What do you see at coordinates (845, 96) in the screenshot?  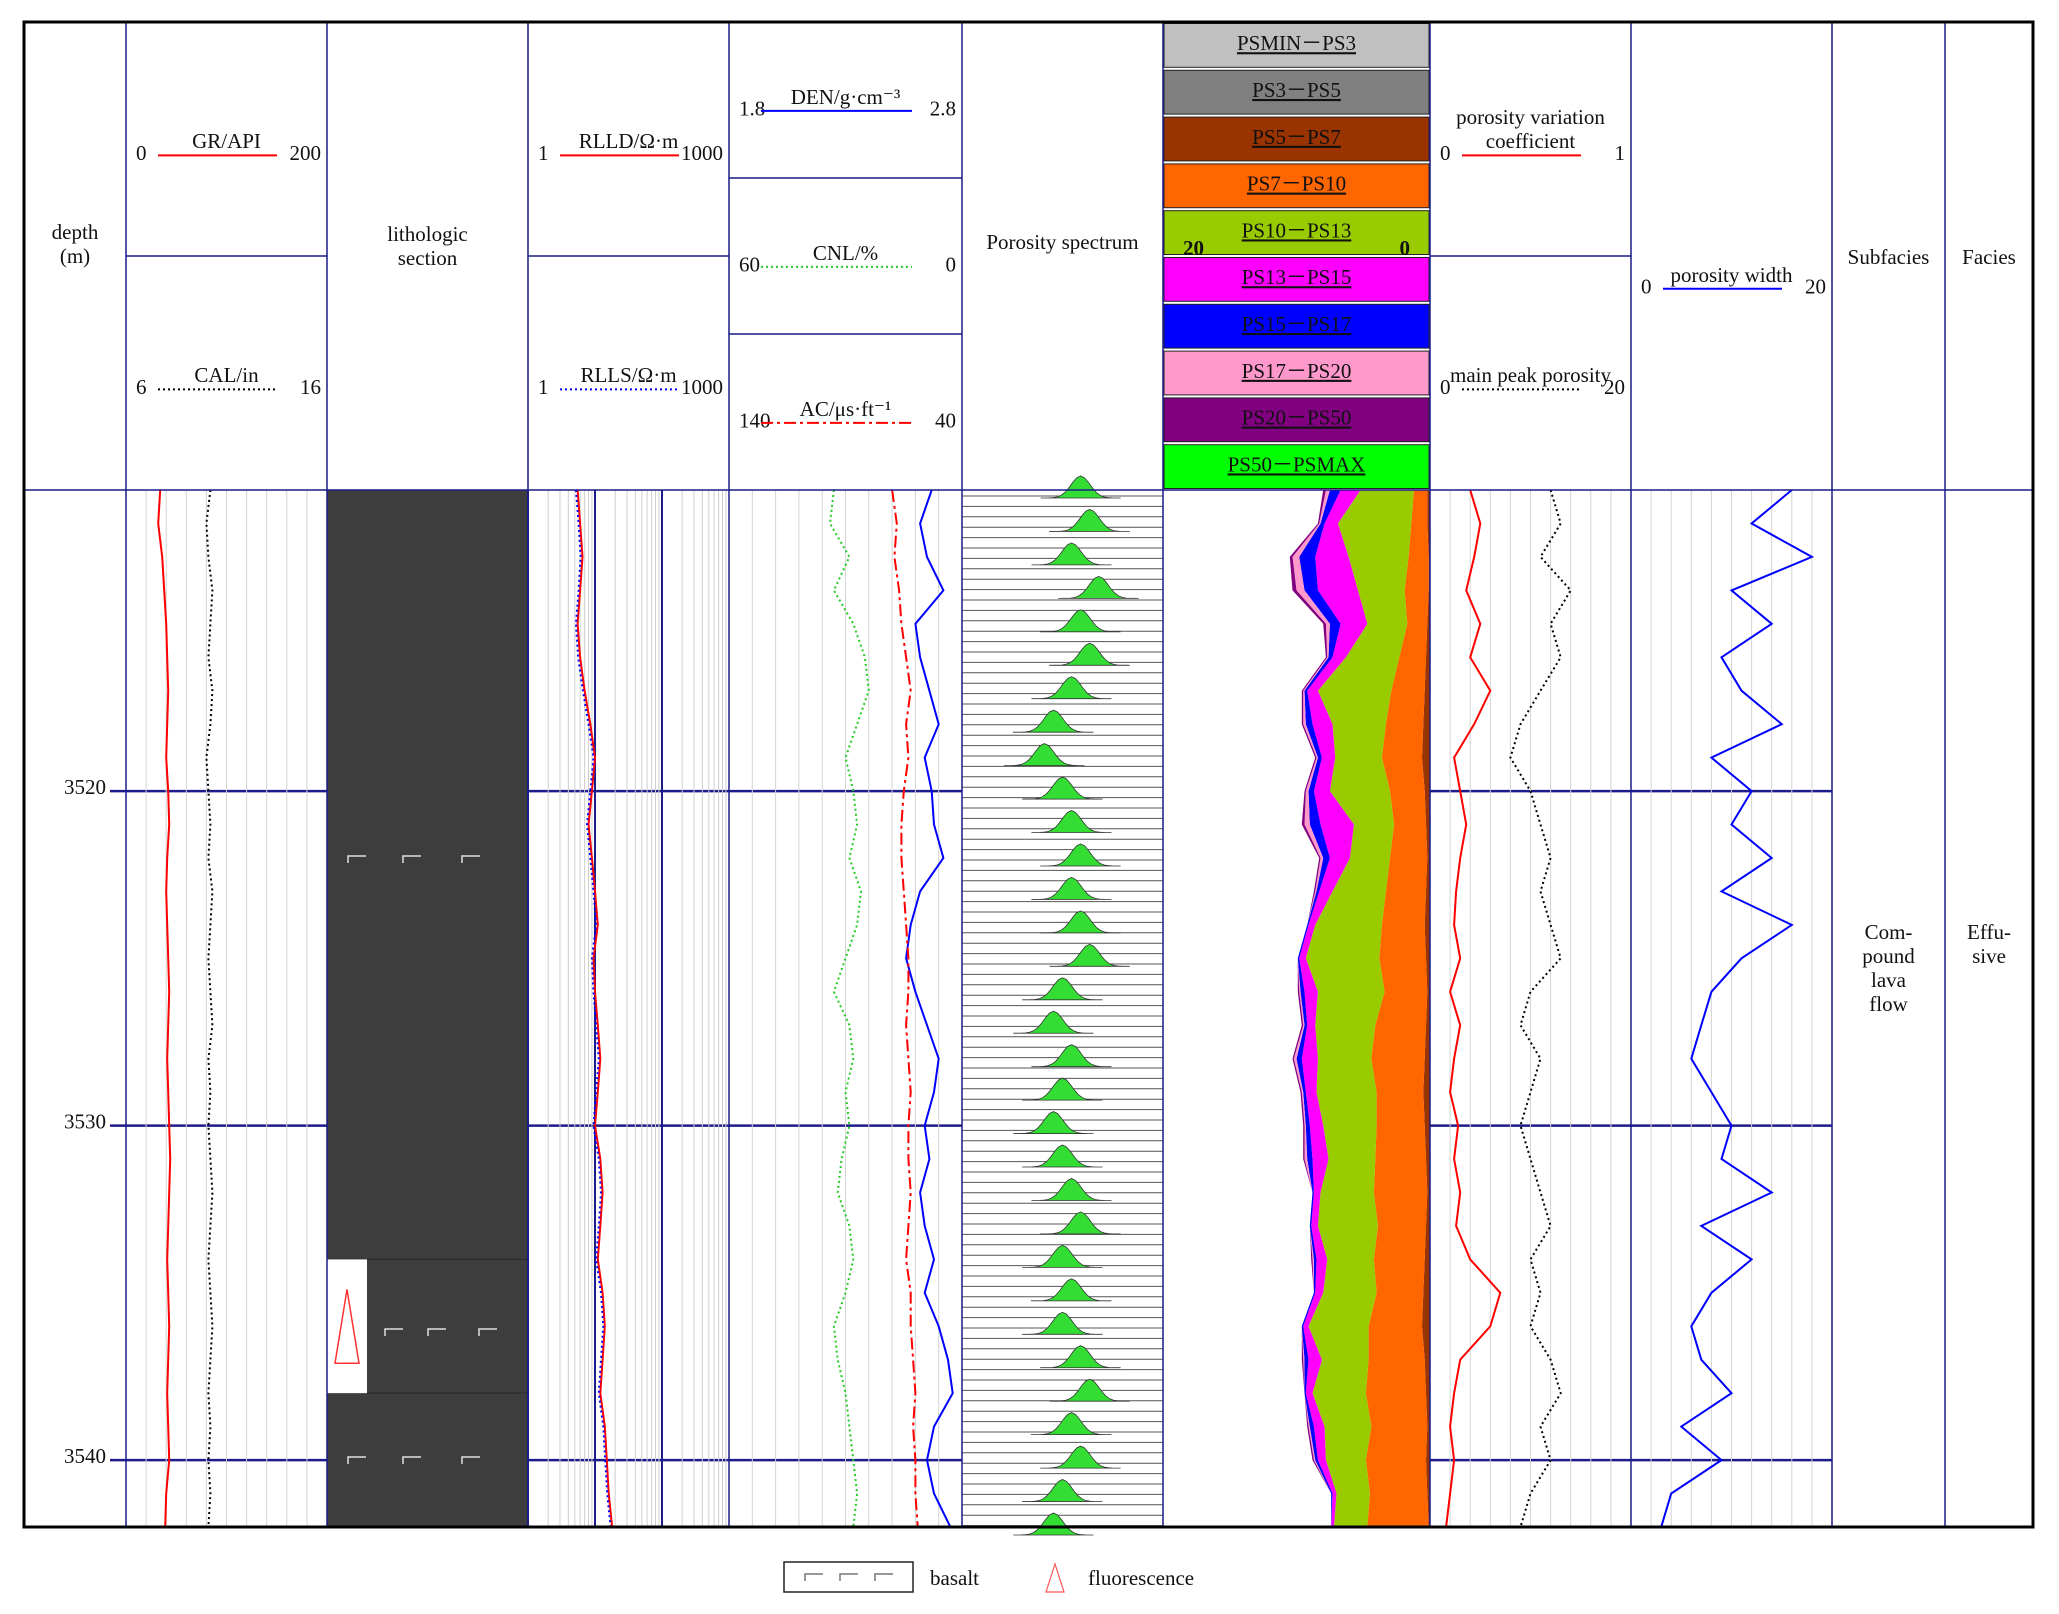 I see `series-name: DEN/g·cm⁻³` at bounding box center [845, 96].